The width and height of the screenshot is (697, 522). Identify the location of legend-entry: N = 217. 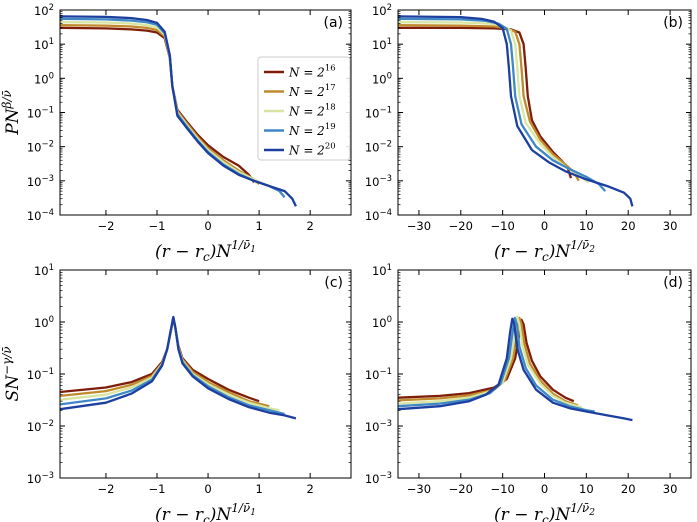
(312, 91).